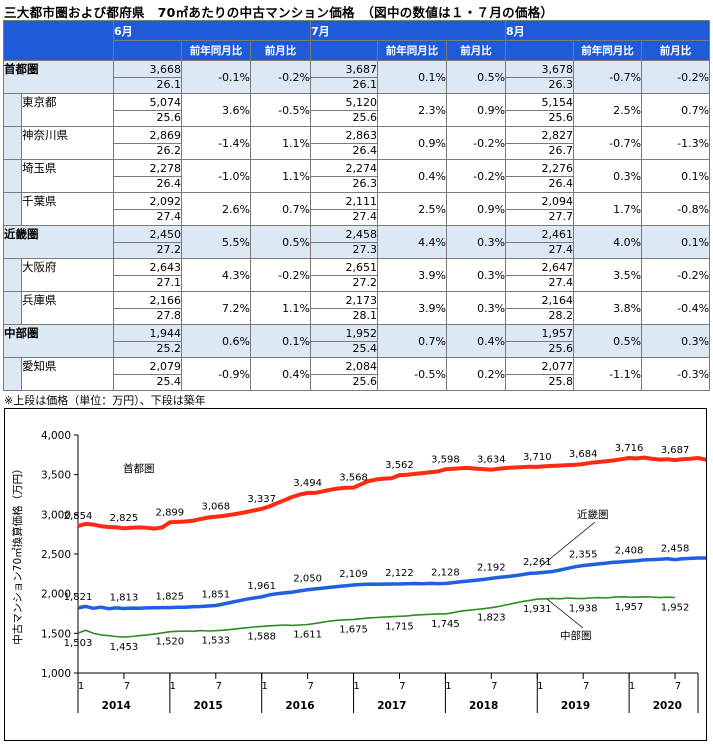  Describe the element at coordinates (583, 609) in the screenshot. I see `data-label: 1,938` at that location.